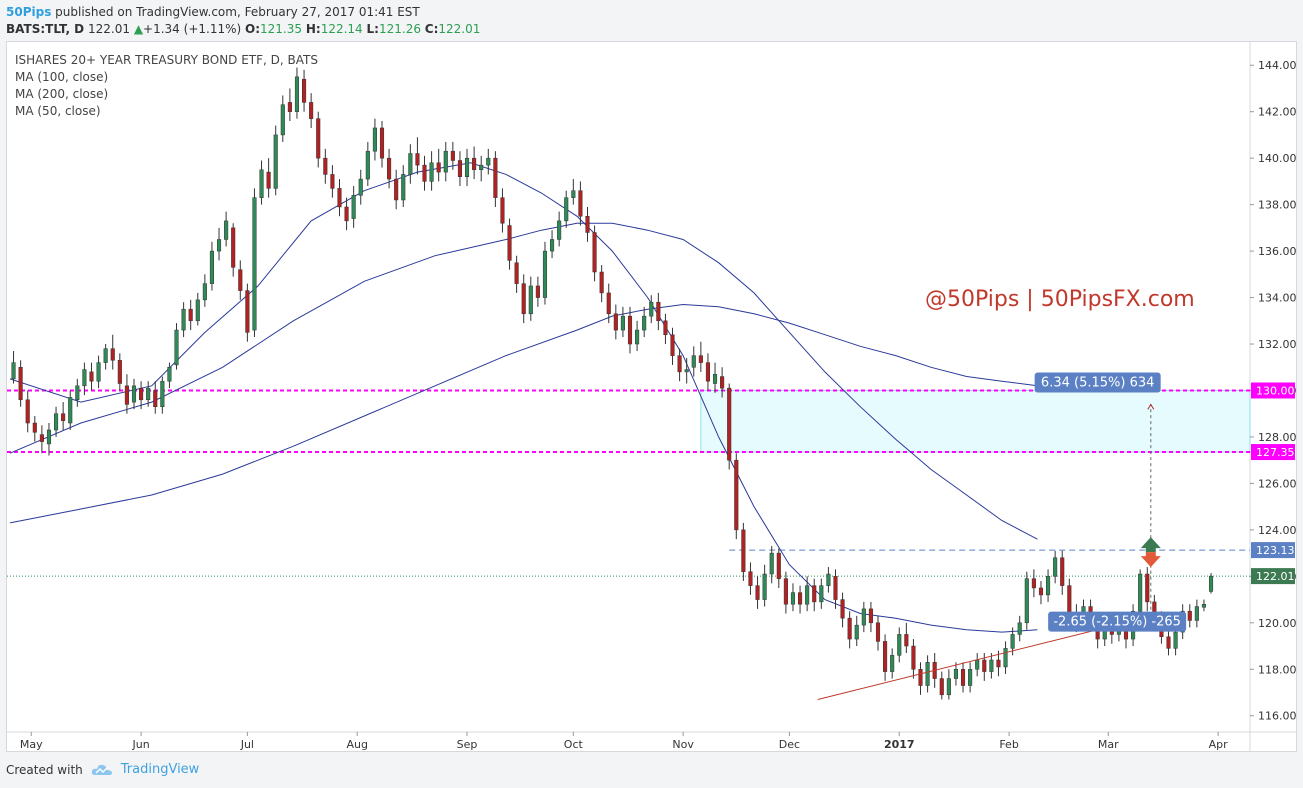  What do you see at coordinates (138, 29) in the screenshot?
I see `change-up-icon: ▲` at bounding box center [138, 29].